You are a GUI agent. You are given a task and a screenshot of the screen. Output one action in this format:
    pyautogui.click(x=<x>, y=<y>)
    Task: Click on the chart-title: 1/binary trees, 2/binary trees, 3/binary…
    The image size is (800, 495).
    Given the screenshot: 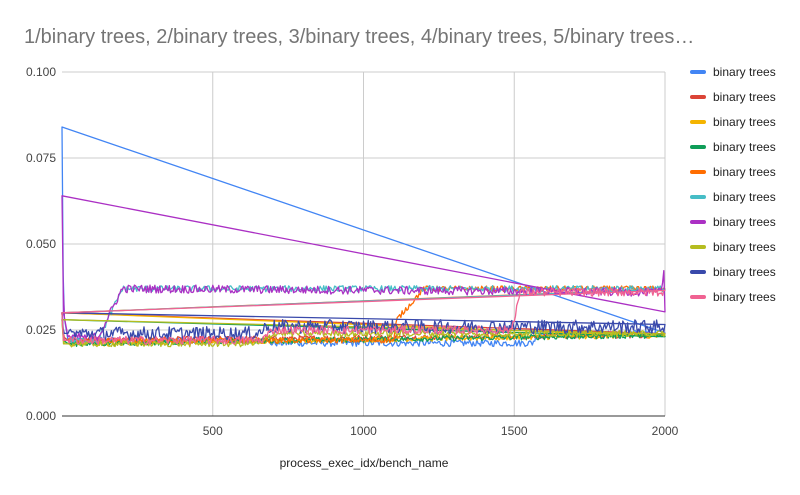 What is the action you would take?
    pyautogui.click(x=359, y=37)
    